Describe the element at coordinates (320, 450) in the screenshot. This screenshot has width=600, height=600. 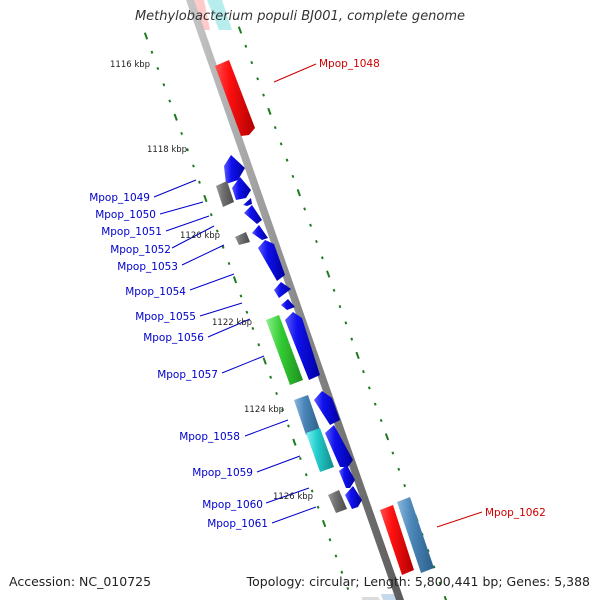
I see `gene-mpop-1059-rna` at that location.